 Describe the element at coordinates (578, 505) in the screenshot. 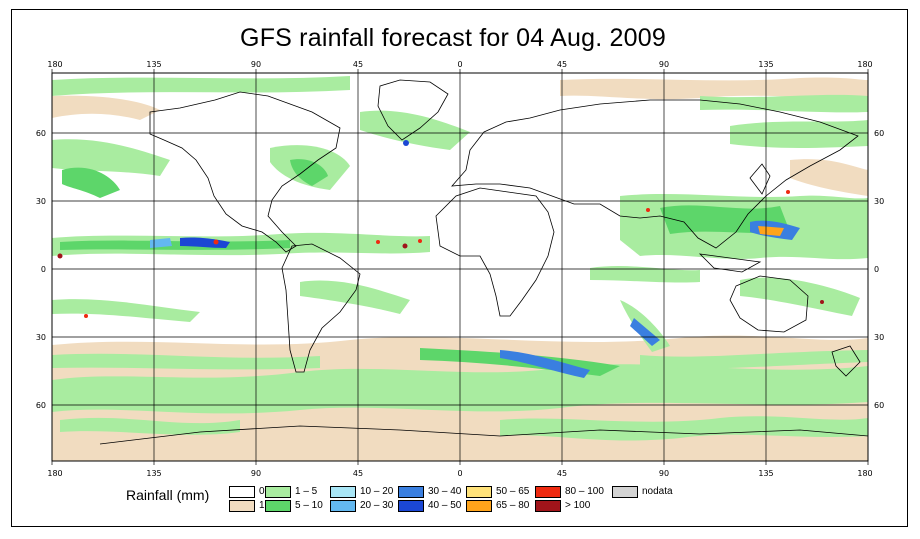

I see `legend-label: > 100` at that location.